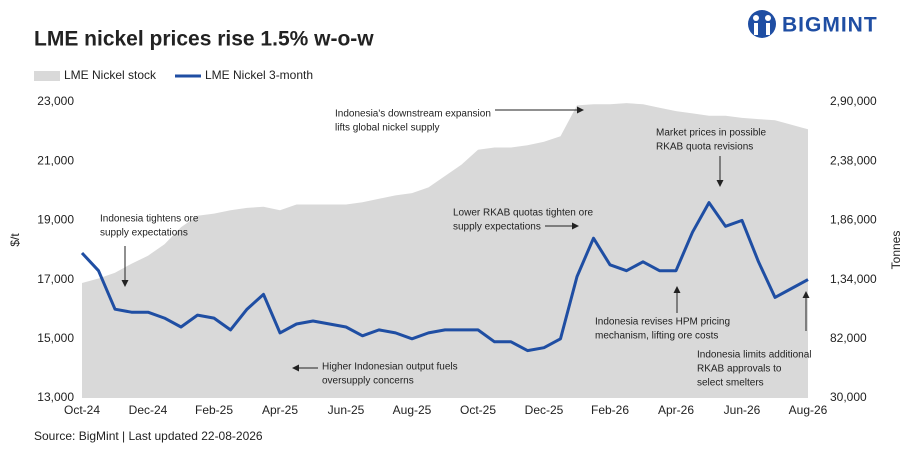 The width and height of the screenshot is (913, 453). Describe the element at coordinates (214, 410) in the screenshot. I see `x-tick-label: Feb-25` at that location.